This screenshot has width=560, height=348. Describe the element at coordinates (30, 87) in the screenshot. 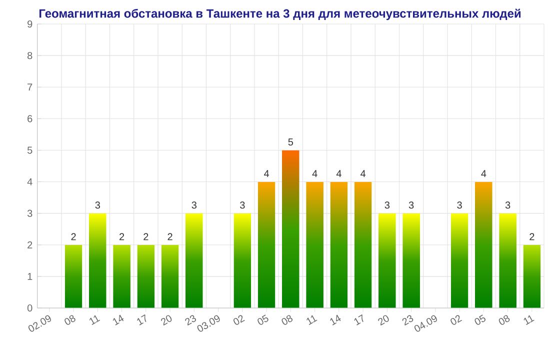

I see `y-tick-label: 7` at that location.